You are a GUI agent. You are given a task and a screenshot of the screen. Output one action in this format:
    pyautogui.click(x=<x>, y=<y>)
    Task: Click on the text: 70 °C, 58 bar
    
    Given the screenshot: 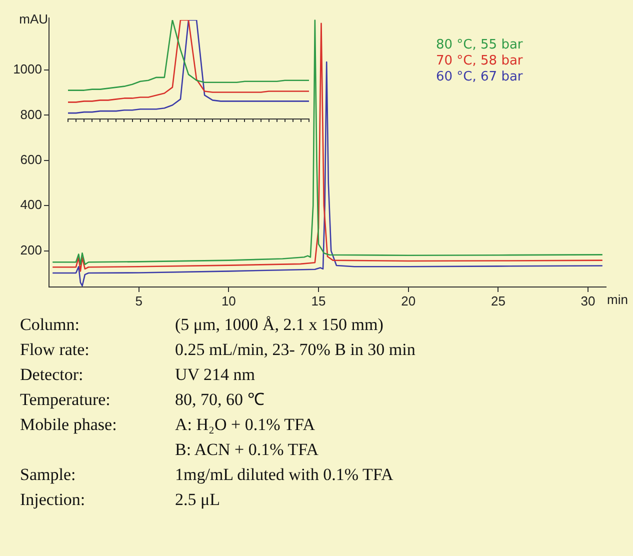 What is the action you would take?
    pyautogui.click(x=480, y=60)
    